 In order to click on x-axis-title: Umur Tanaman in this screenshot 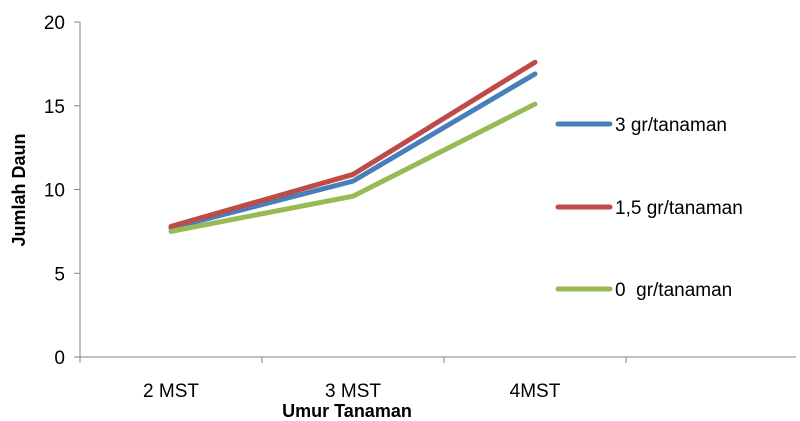, I will do `click(347, 411)`.